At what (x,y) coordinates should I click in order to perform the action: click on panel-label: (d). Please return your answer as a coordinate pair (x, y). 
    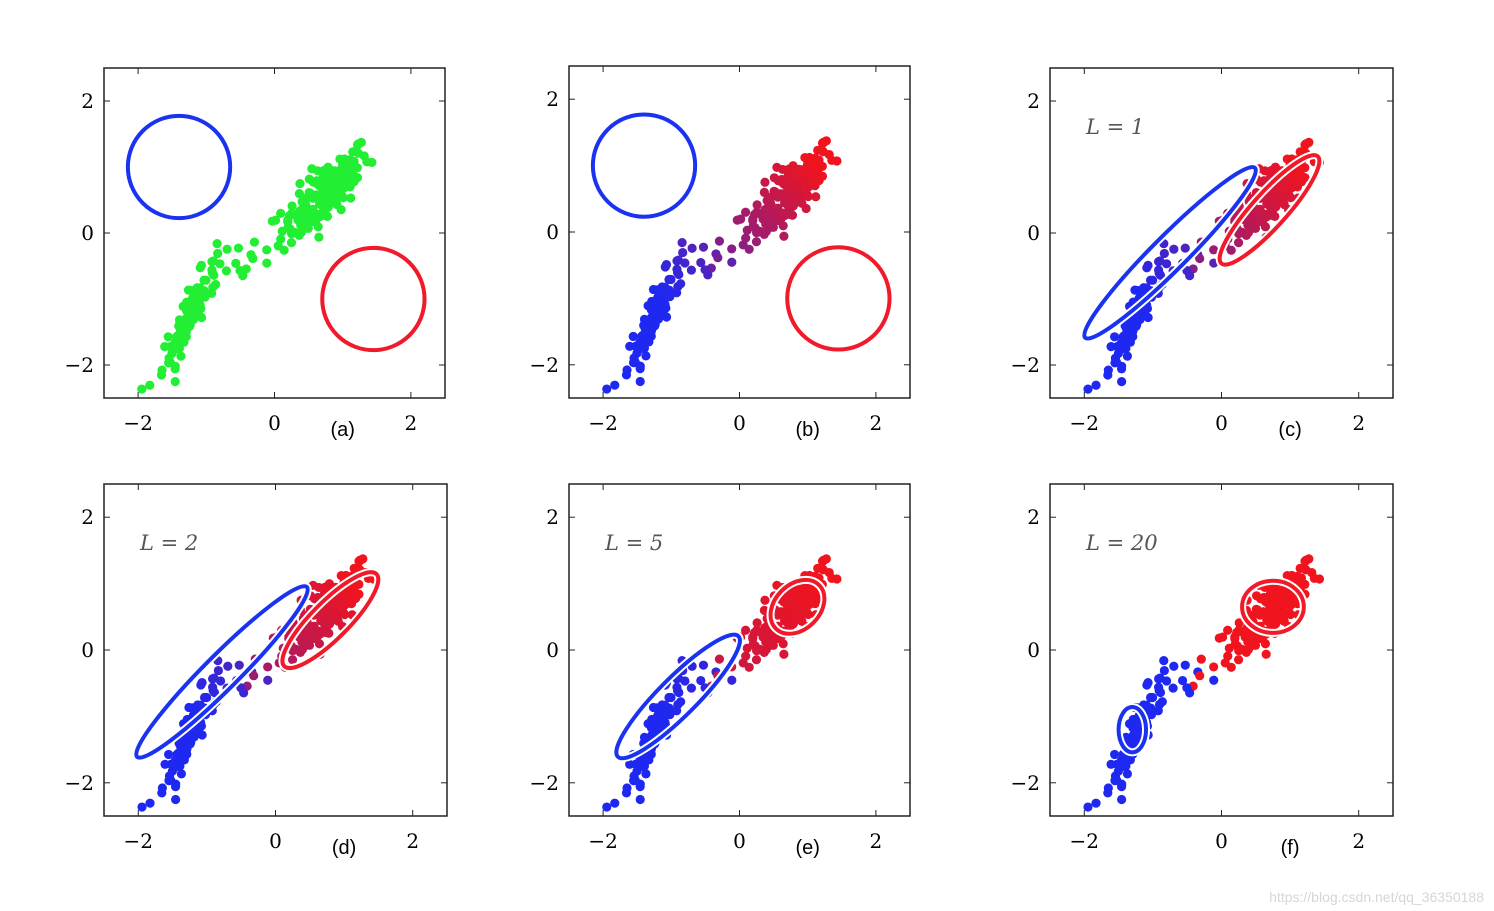
    Looking at the image, I should click on (344, 848).